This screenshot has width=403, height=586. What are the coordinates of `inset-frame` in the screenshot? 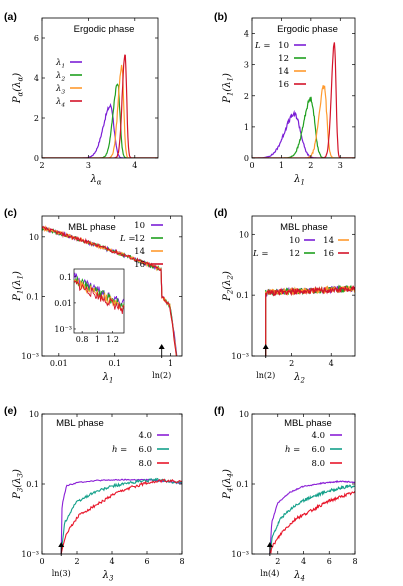 It's located at (99, 301).